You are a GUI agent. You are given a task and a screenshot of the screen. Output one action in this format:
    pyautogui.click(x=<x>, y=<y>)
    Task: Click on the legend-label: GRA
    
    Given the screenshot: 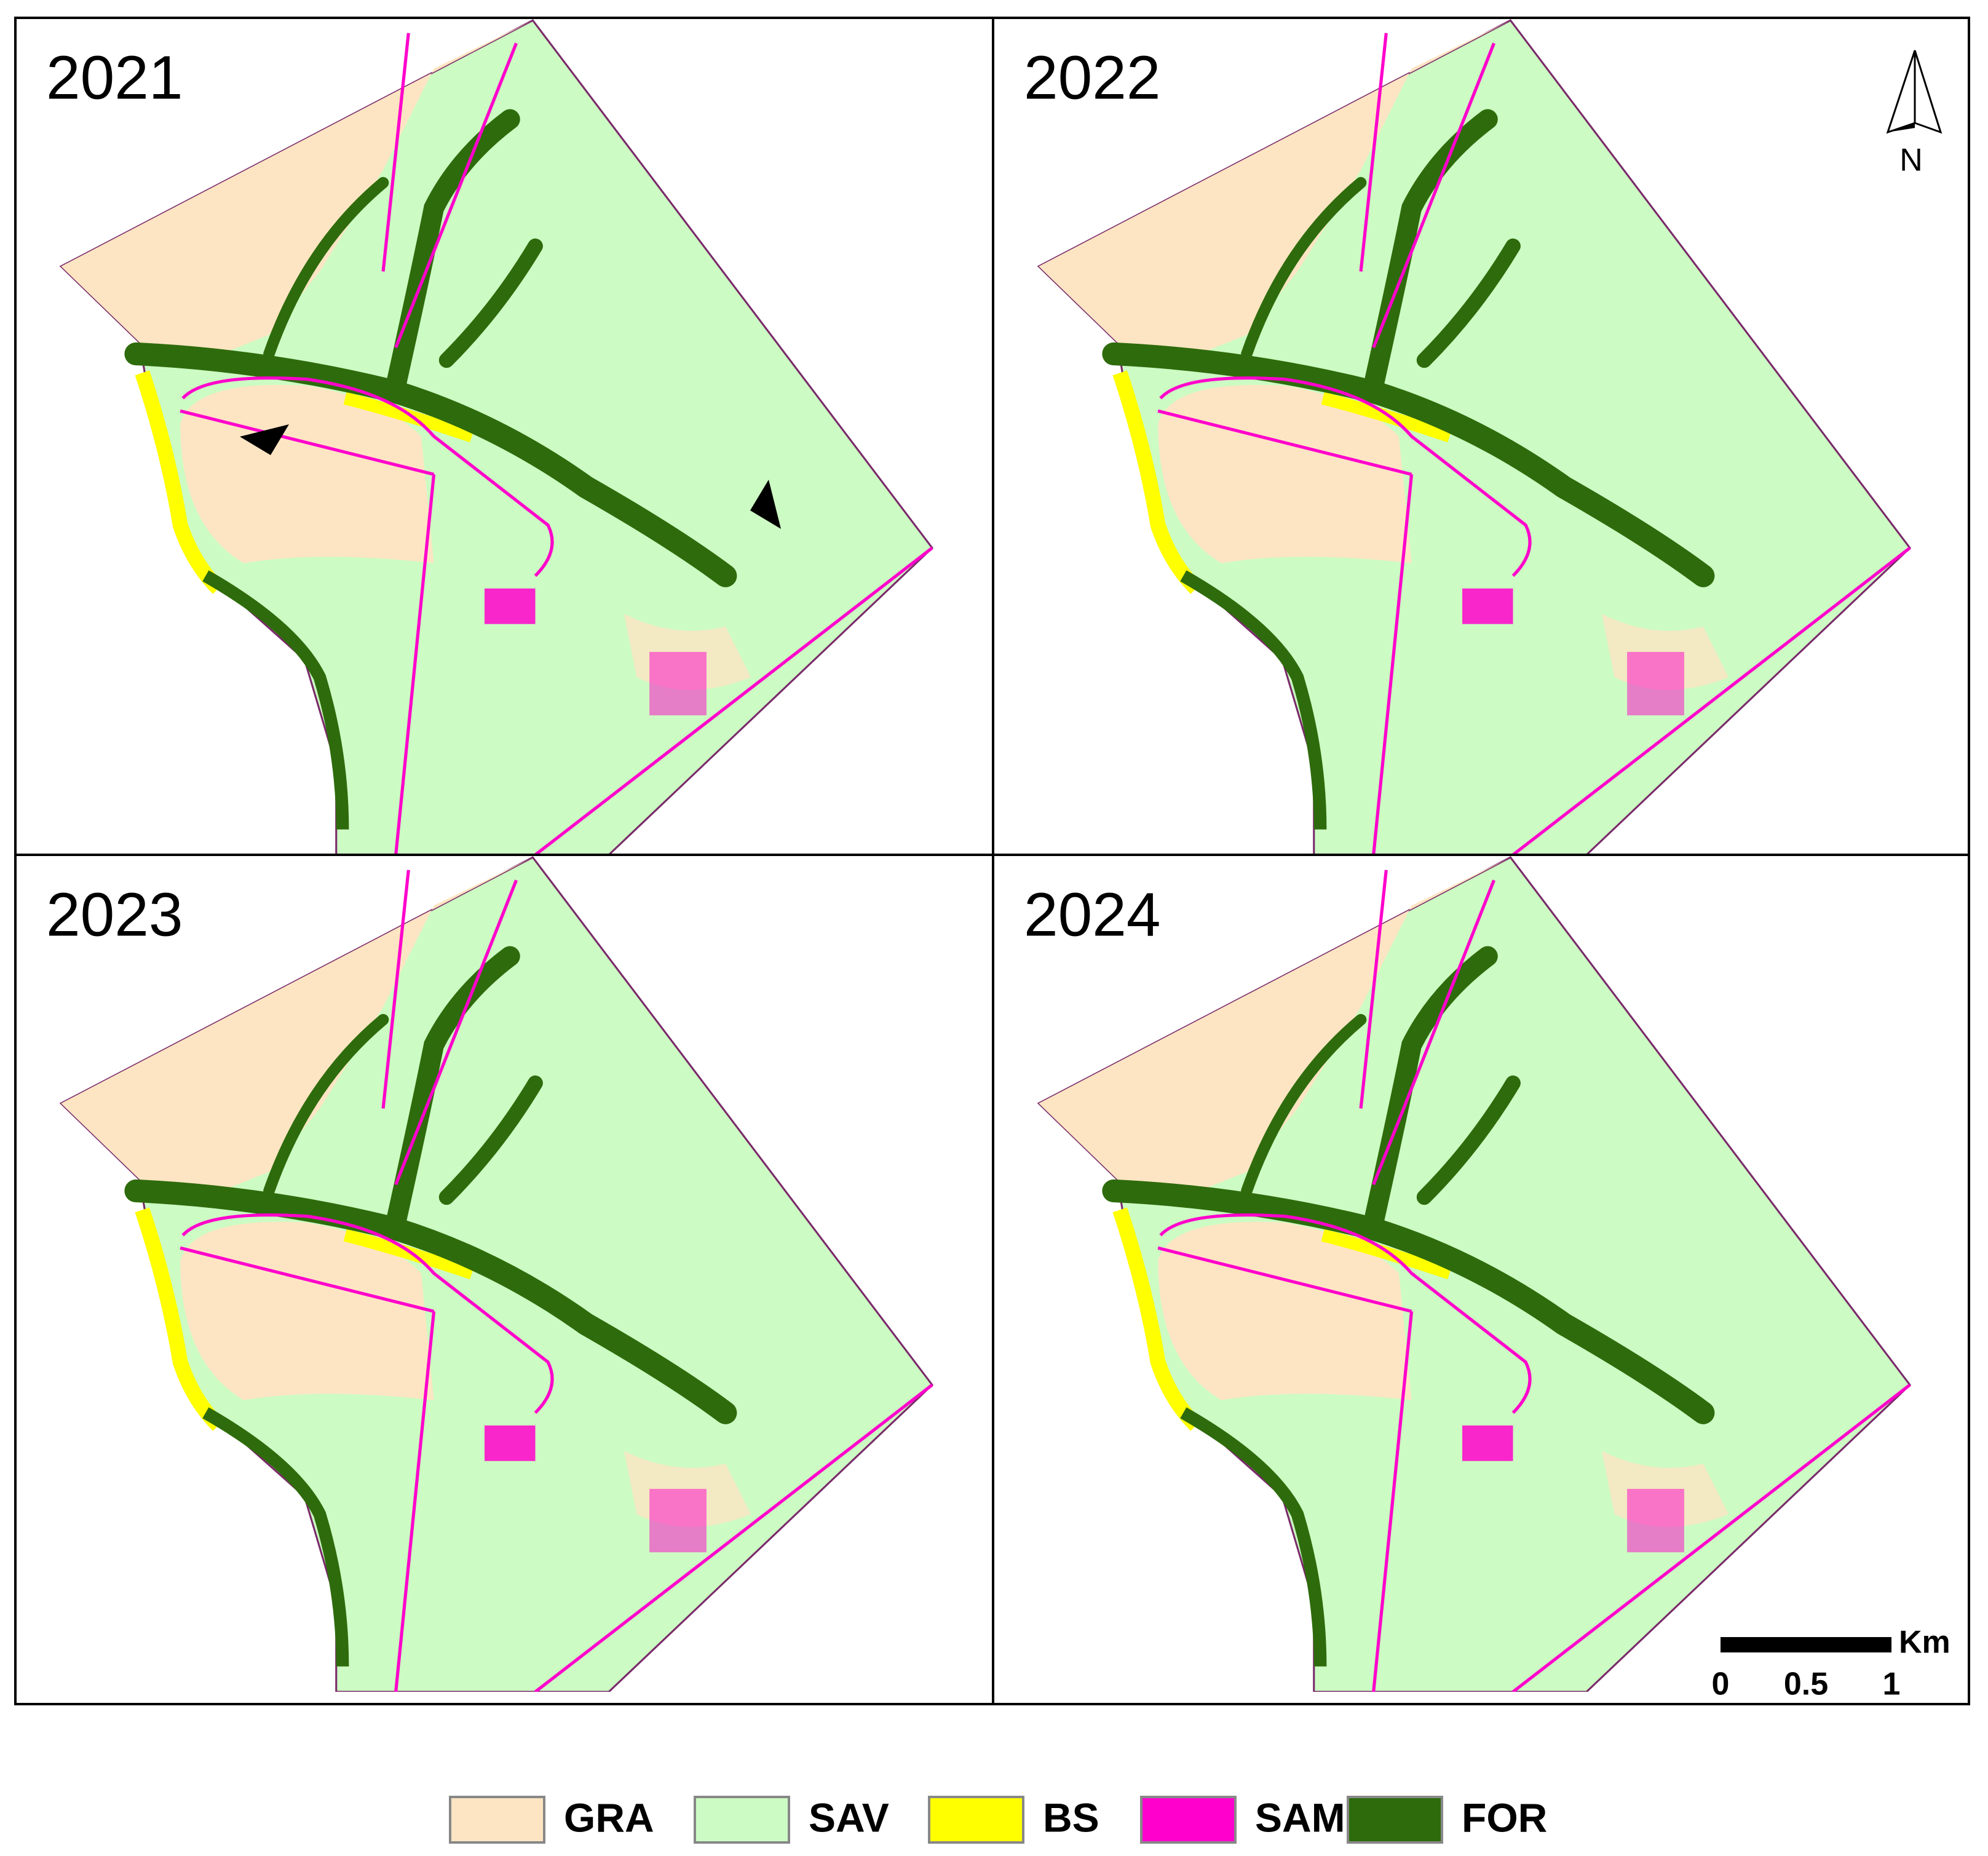 What is the action you would take?
    pyautogui.click(x=609, y=1817)
    